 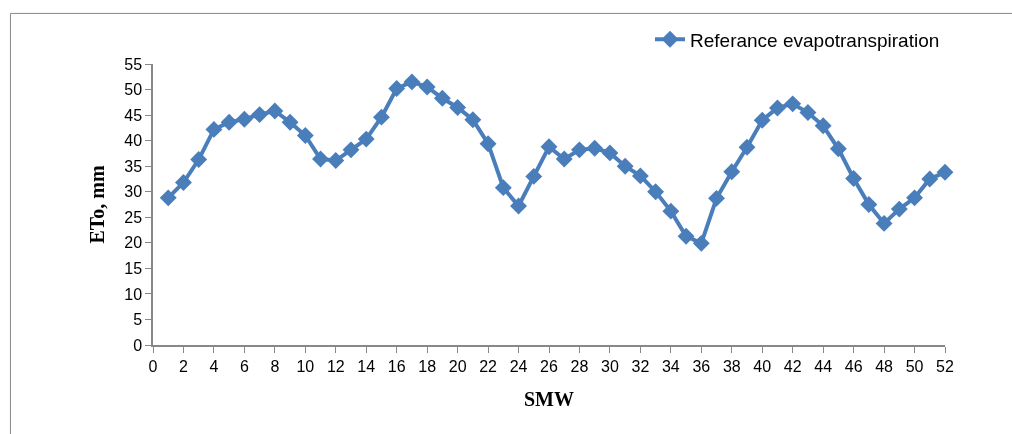 What do you see at coordinates (335, 366) in the screenshot?
I see `x-tick-label: 12` at bounding box center [335, 366].